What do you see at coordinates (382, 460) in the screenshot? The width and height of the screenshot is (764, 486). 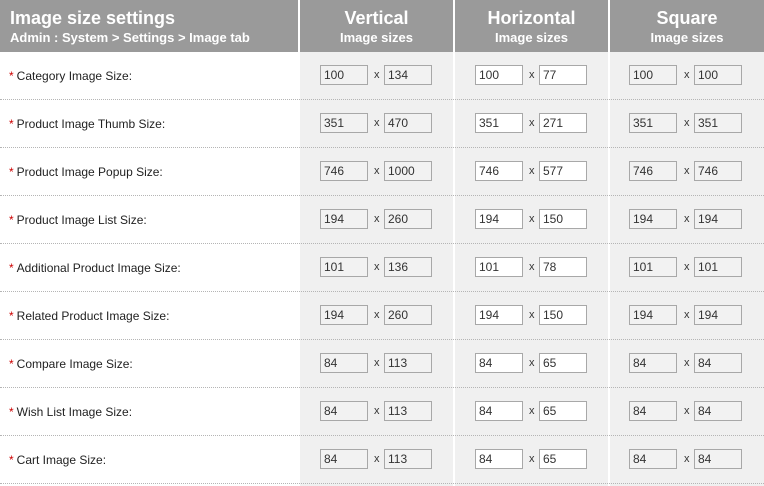 I see `table-row: *Cart Image Size: x x x` at bounding box center [382, 460].